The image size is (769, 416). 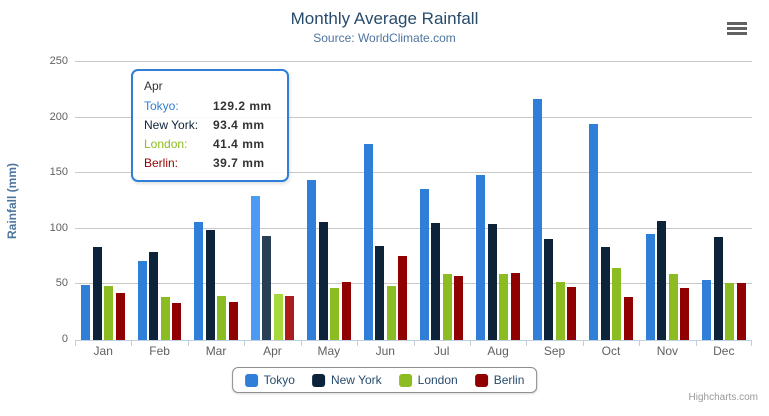 I want to click on y-axis-label: 0, so click(x=64, y=339).